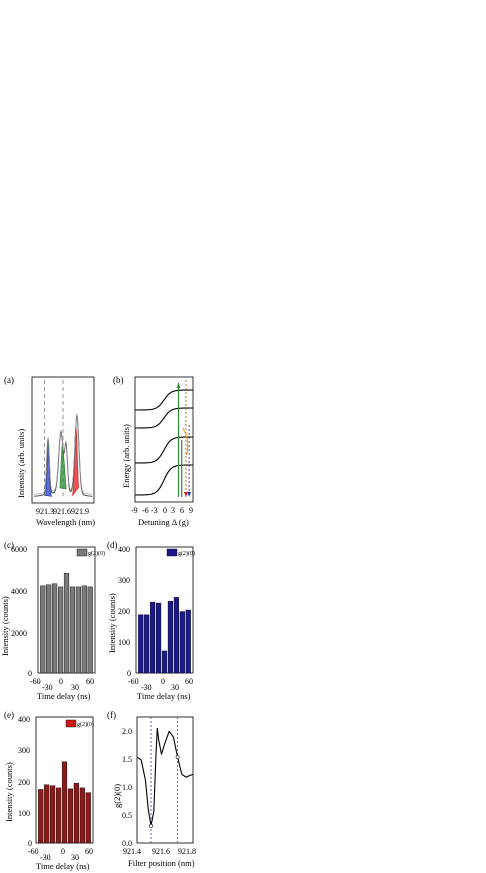 This screenshot has width=486, height=873. What do you see at coordinates (163, 522) in the screenshot?
I see `x-label-b: Detuning Δ (g)` at bounding box center [163, 522].